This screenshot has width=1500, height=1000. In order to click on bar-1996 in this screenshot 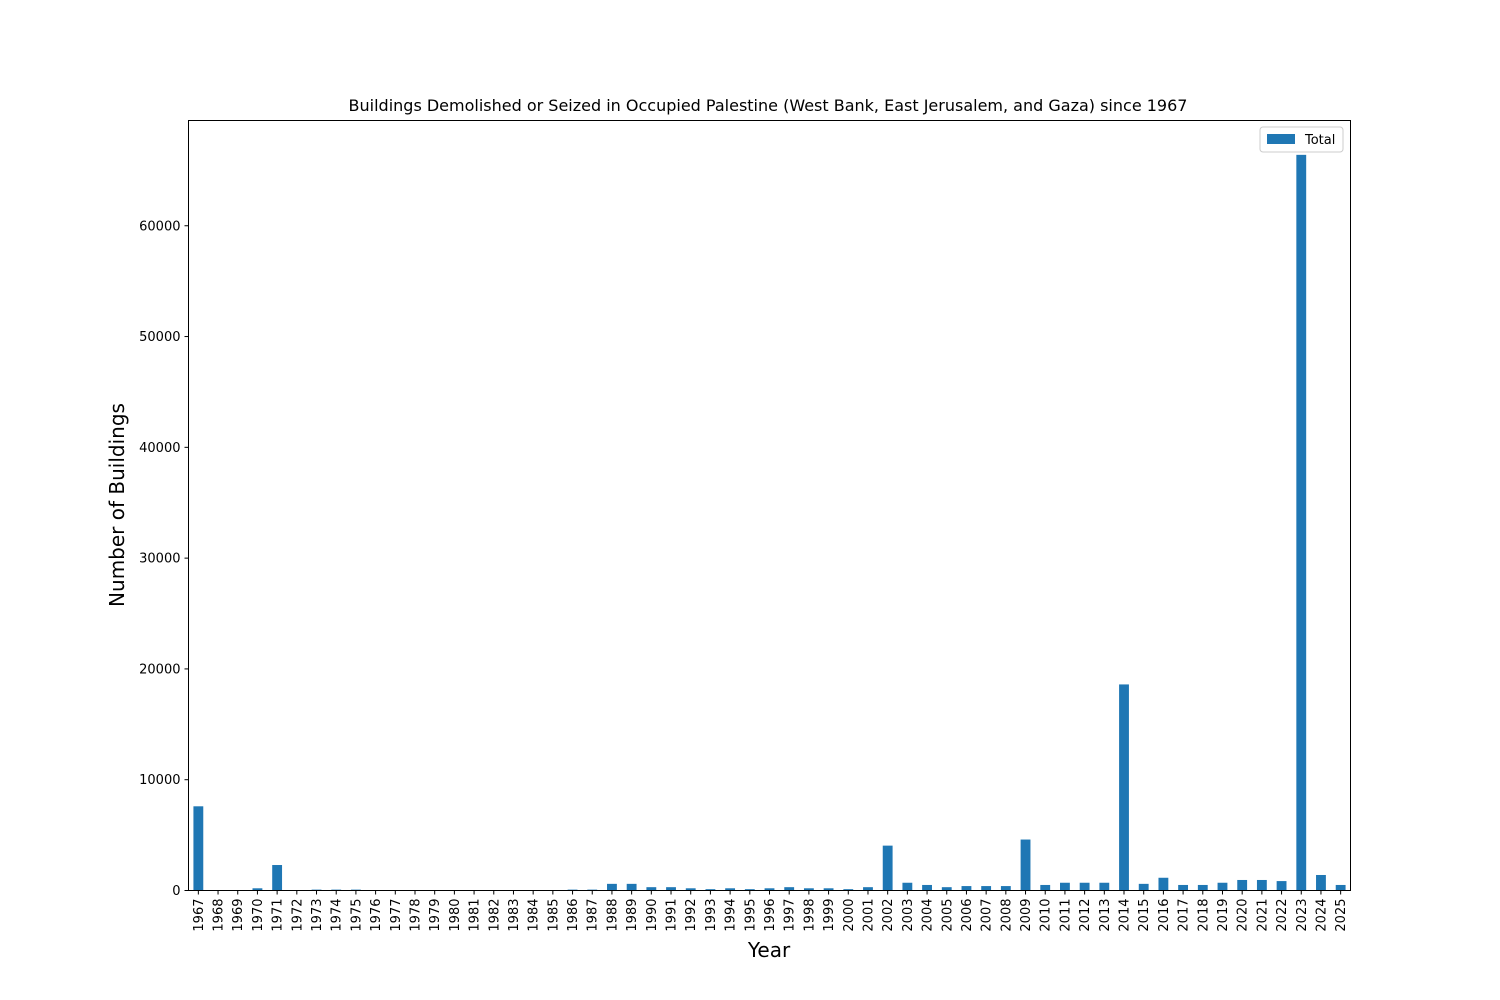, I will do `click(769, 889)`.